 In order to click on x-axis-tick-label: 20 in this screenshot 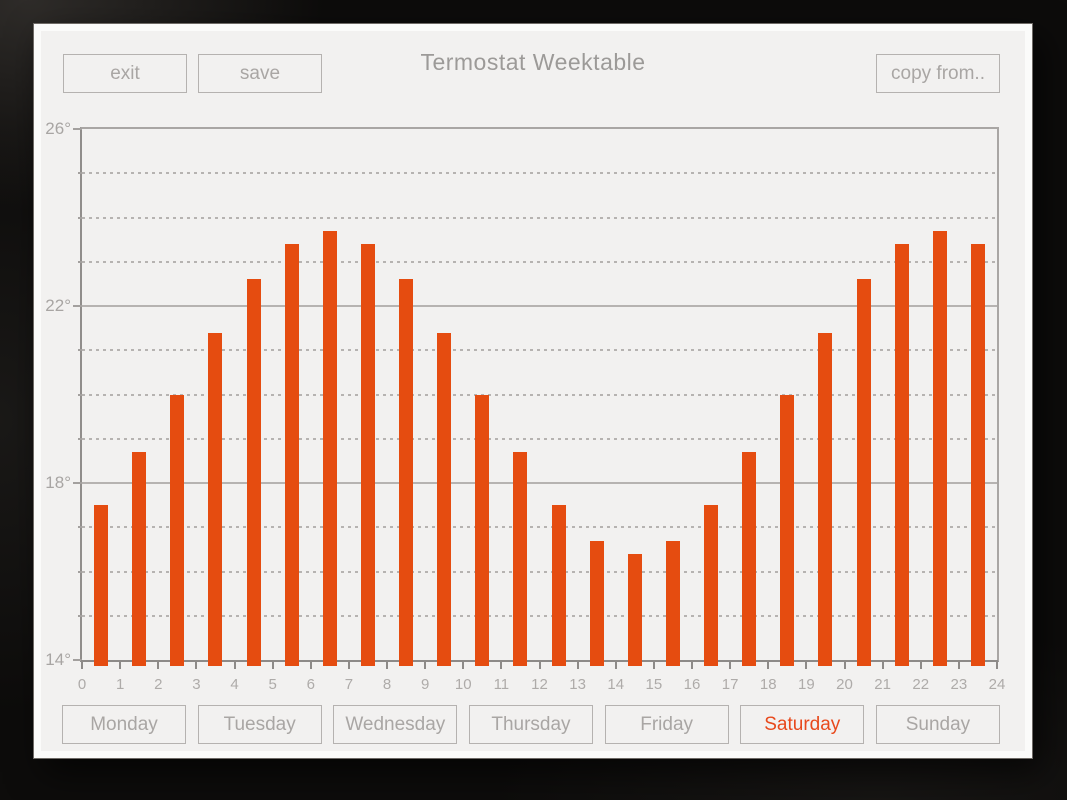, I will do `click(844, 684)`.